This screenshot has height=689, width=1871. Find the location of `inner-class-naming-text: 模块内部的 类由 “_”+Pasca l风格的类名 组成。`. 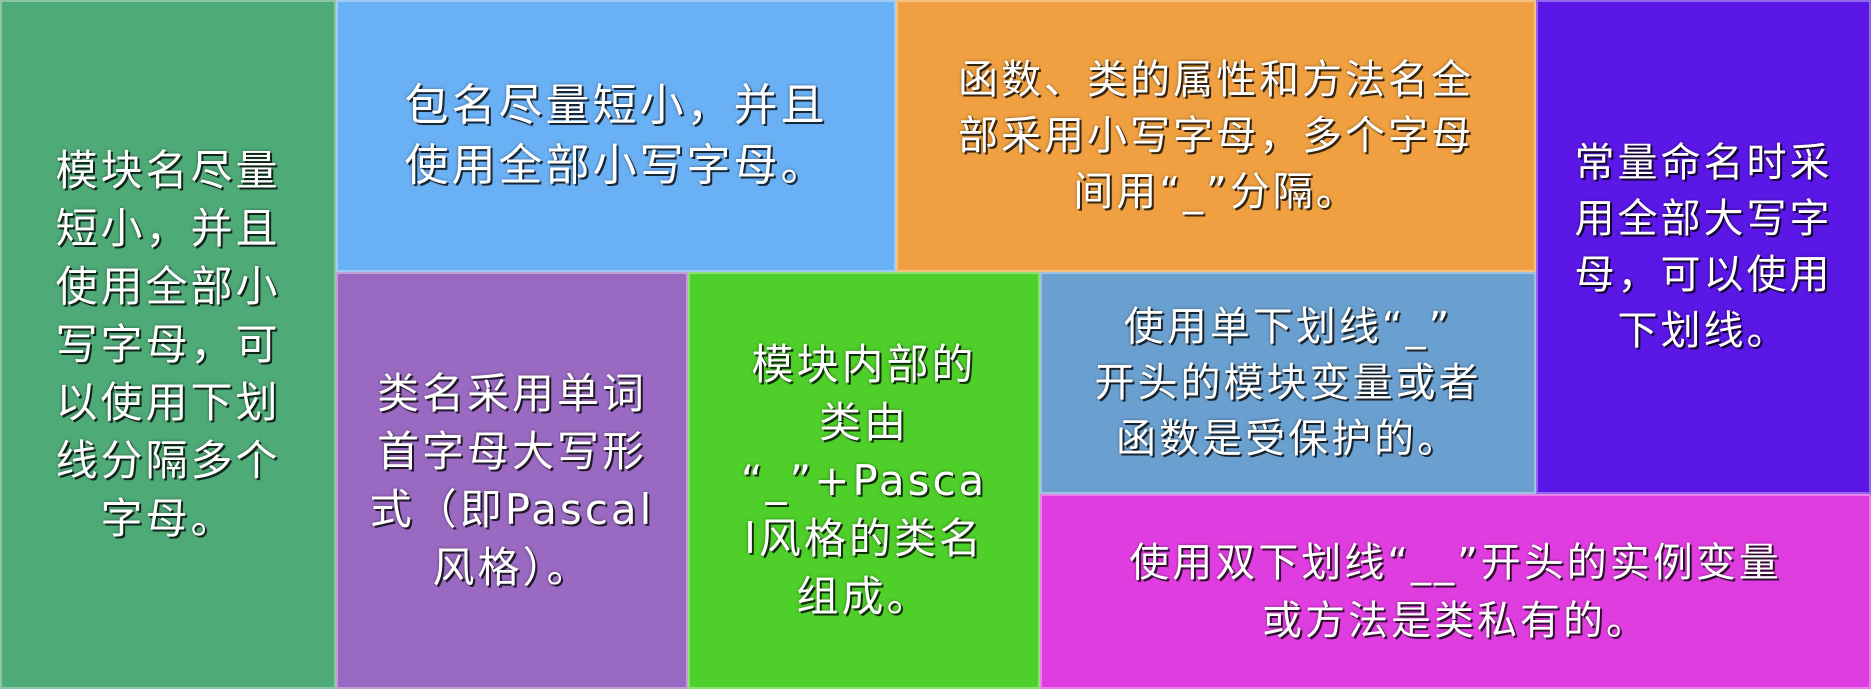

inner-class-naming-text: 模块内部的 类由 “_”+Pasca l风格的类名 组成。 is located at coordinates (864, 480).